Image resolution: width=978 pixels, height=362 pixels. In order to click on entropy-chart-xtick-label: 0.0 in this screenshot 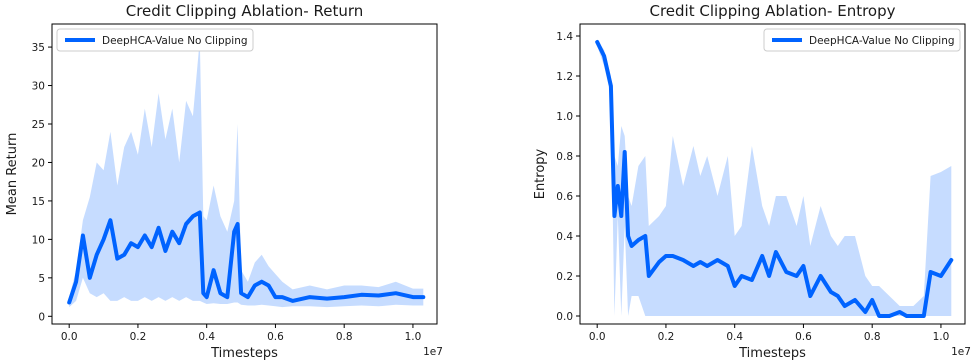, I will do `click(597, 337)`.